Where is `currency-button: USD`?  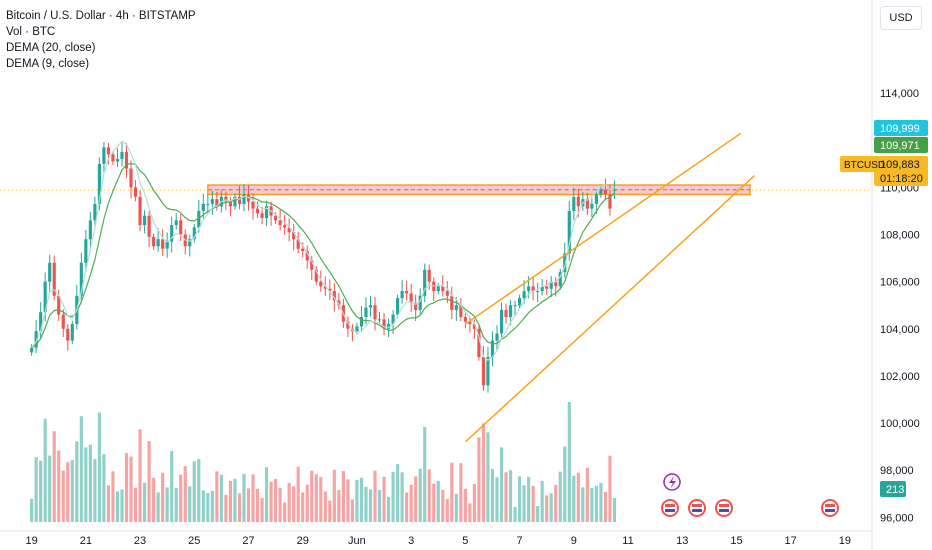 currency-button: USD is located at coordinates (901, 18).